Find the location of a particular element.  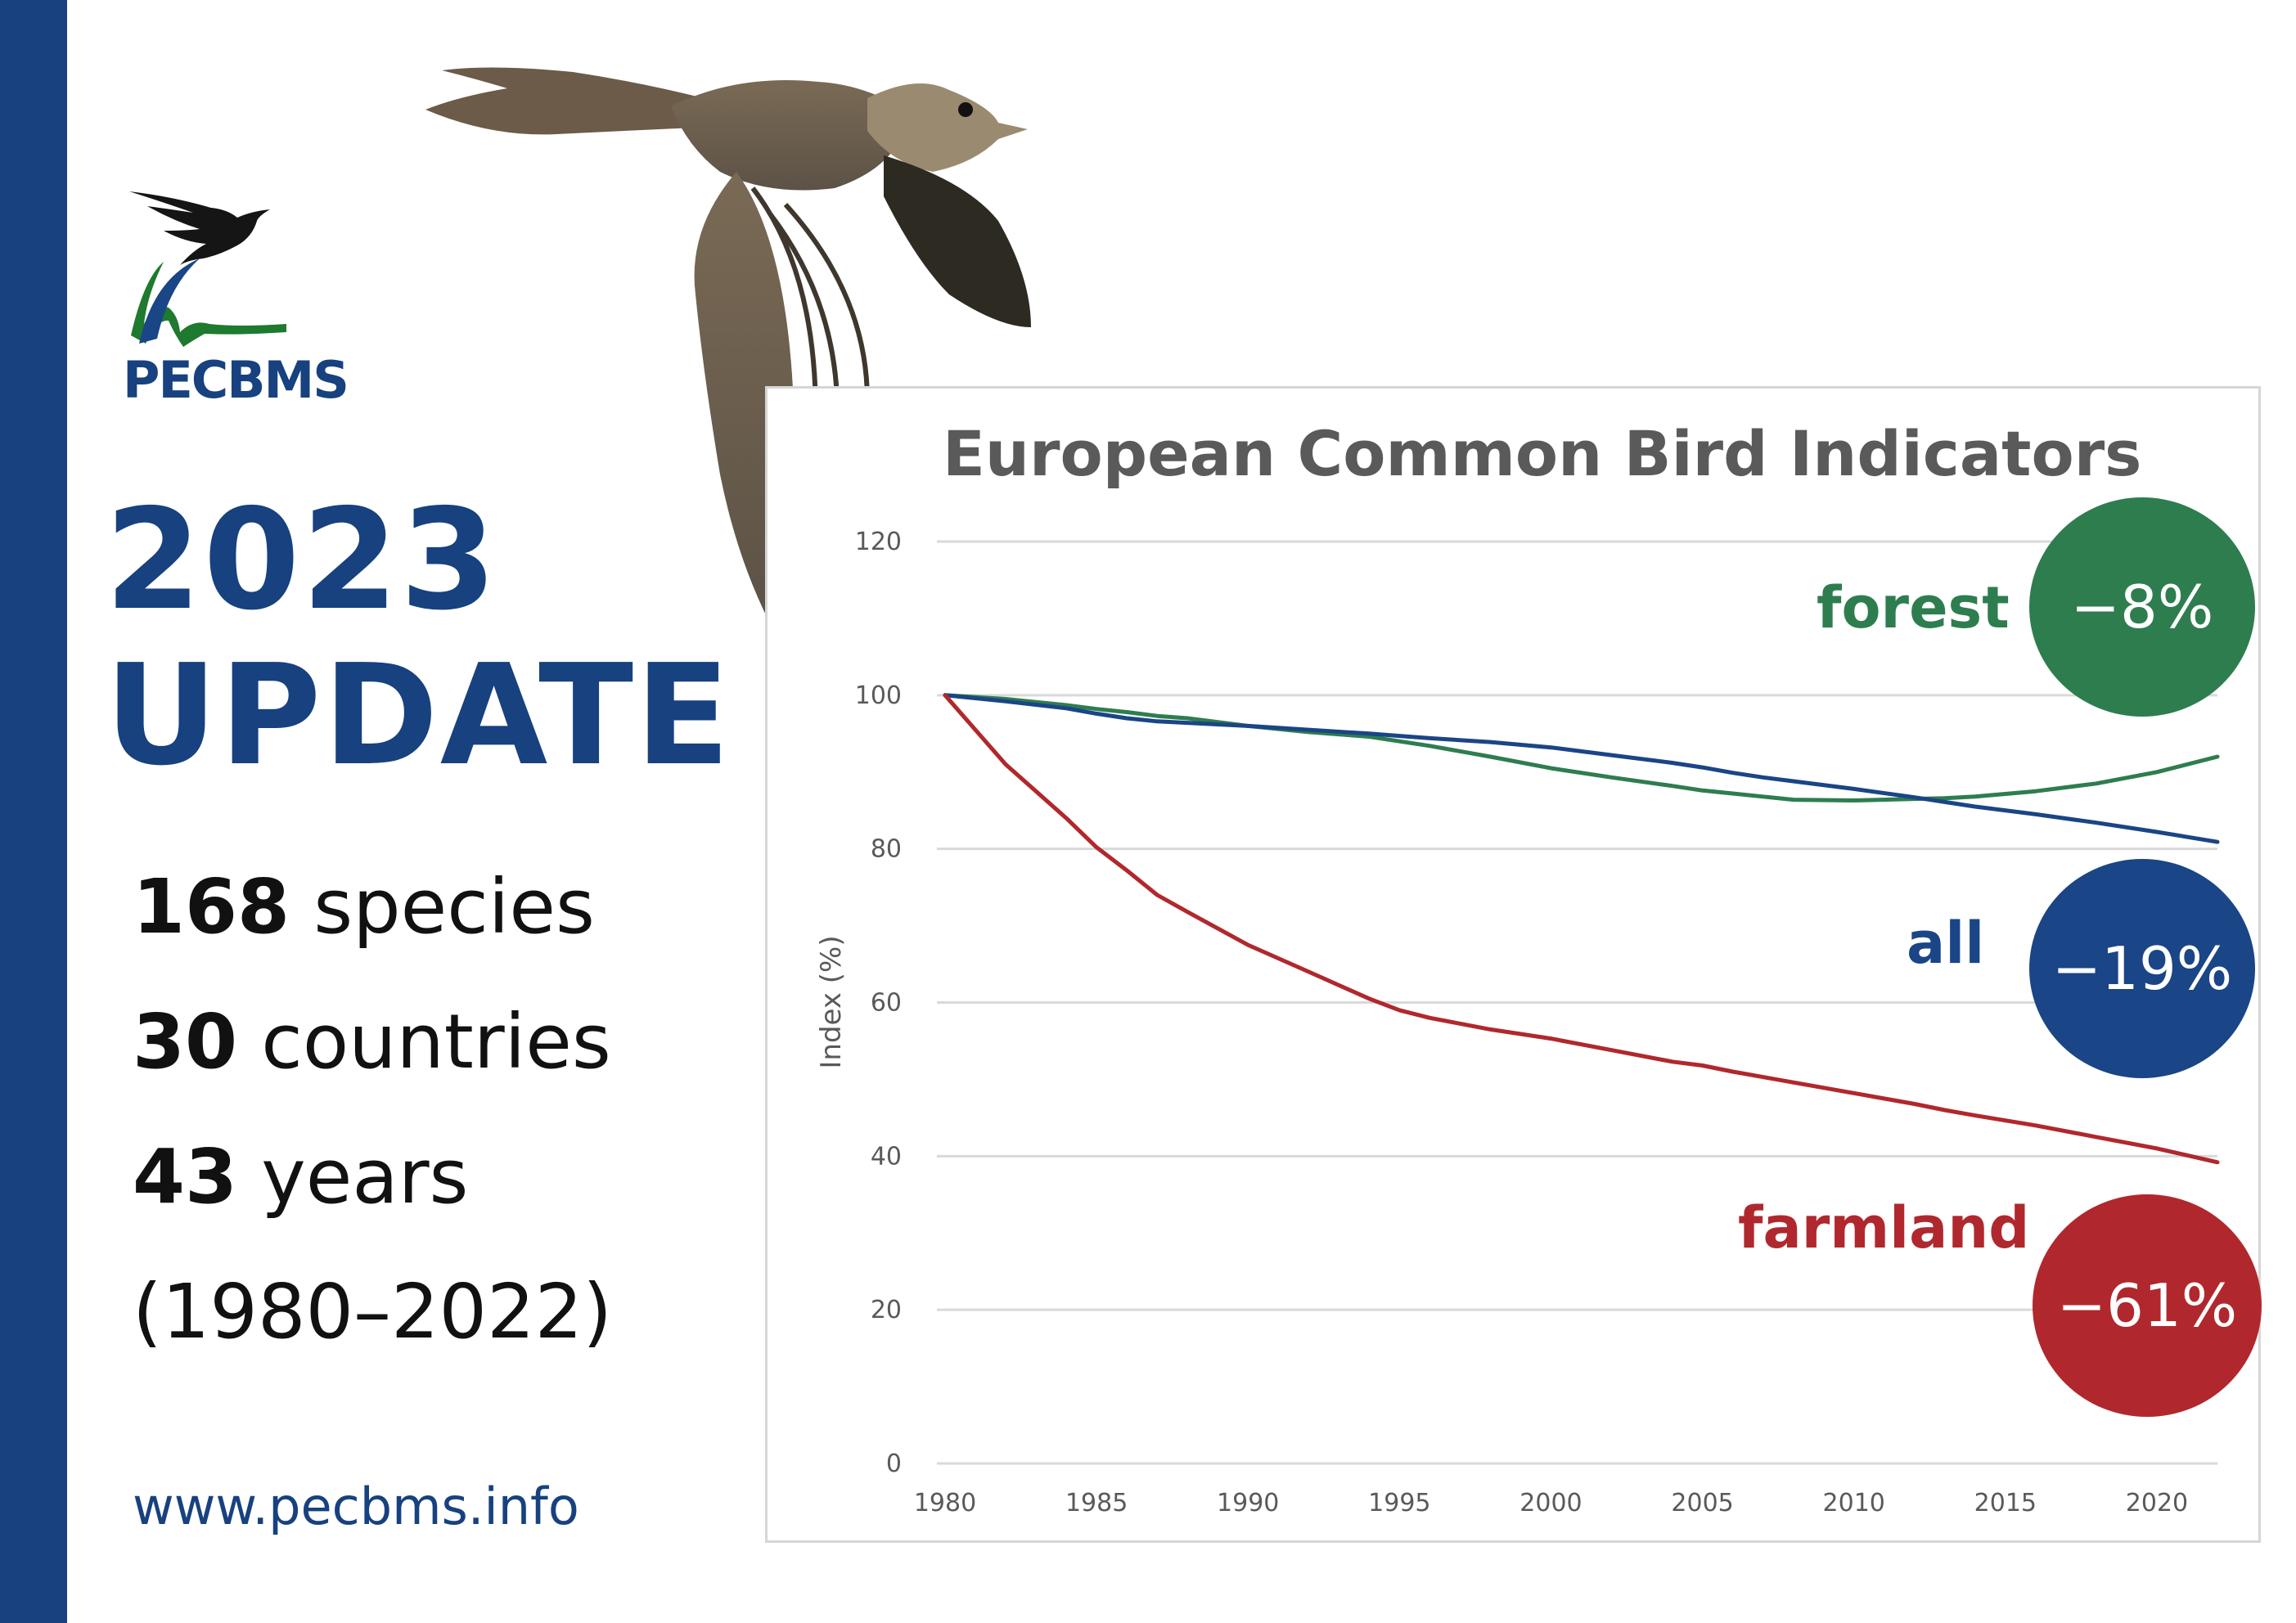

change-badge-farmland: −61% is located at coordinates (2147, 1305).